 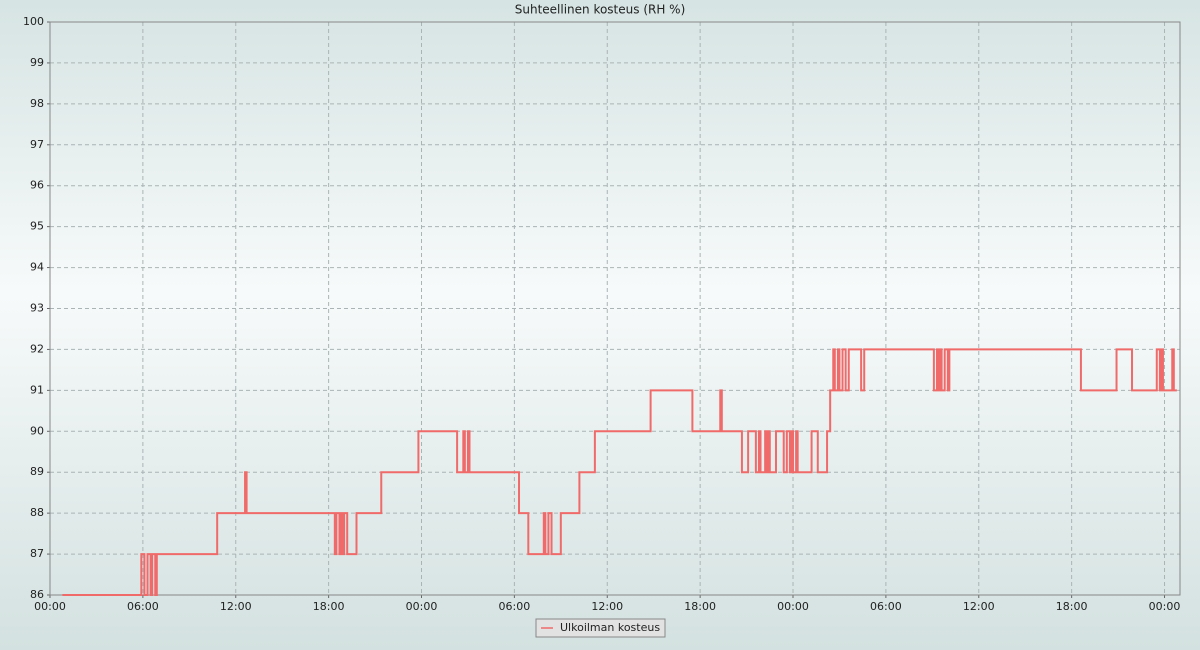 I want to click on y-tick-label: 91, so click(x=37, y=389).